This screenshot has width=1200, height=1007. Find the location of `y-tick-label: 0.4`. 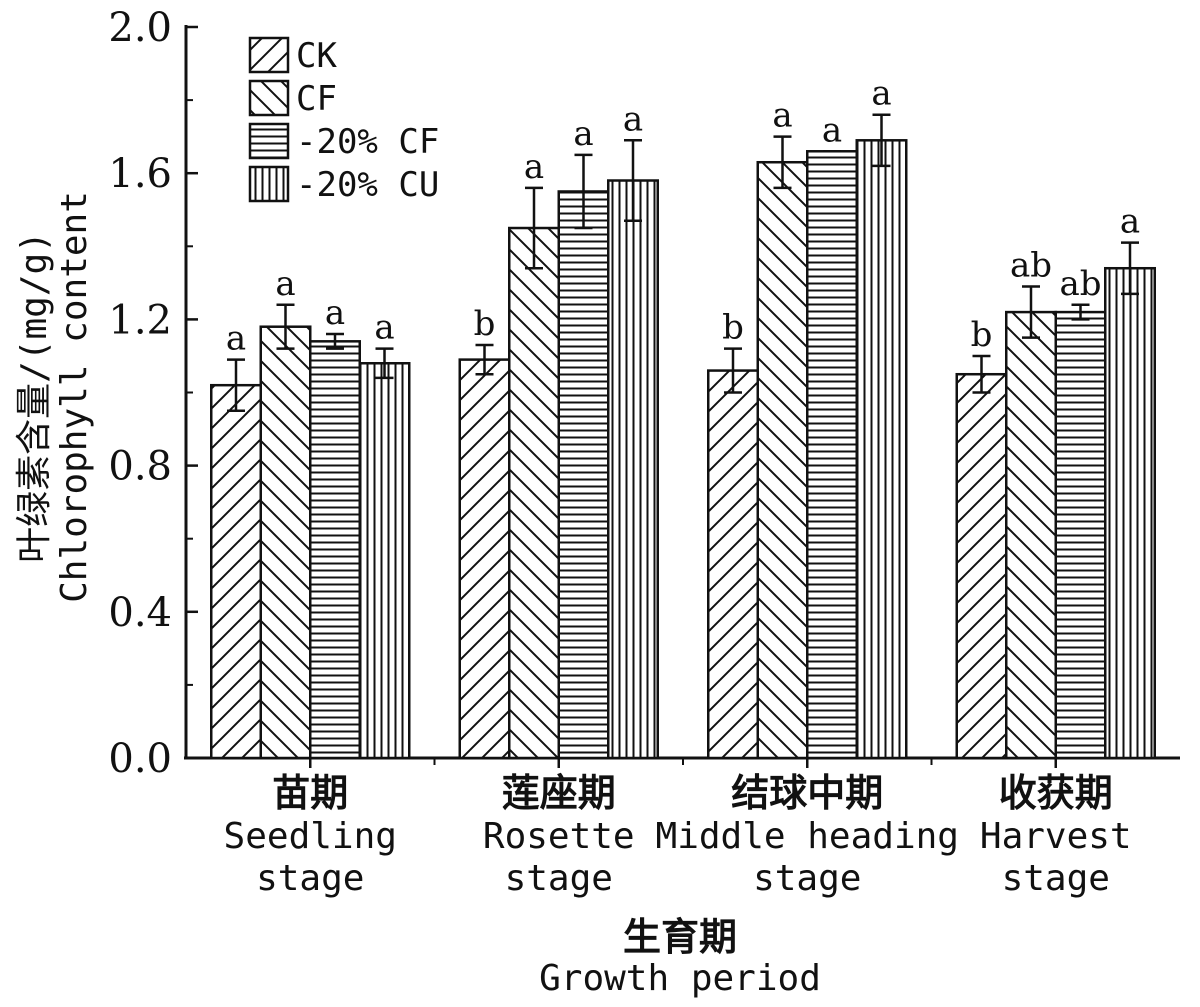

y-tick-label: 0.4 is located at coordinates (140, 613).